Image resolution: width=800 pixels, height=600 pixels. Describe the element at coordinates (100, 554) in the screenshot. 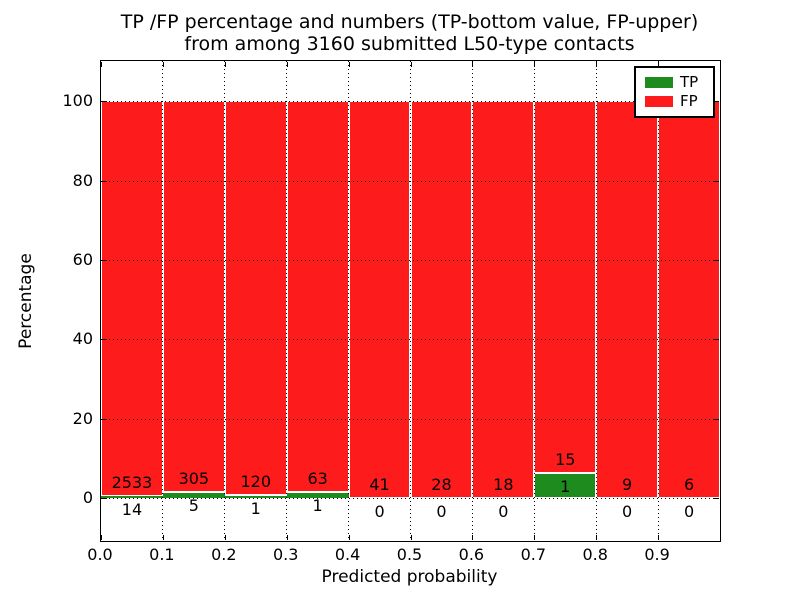

I see `x-tick-label: 0.0` at that location.